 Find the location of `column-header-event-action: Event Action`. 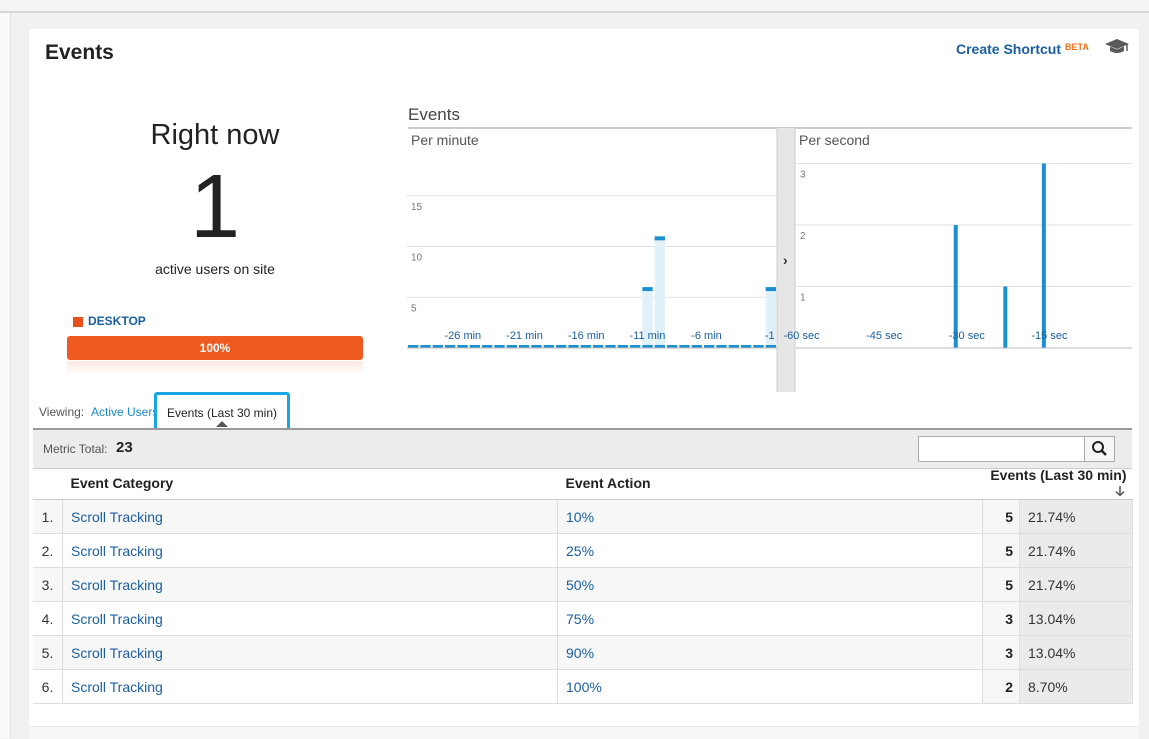

column-header-event-action: Event Action is located at coordinates (770, 483).